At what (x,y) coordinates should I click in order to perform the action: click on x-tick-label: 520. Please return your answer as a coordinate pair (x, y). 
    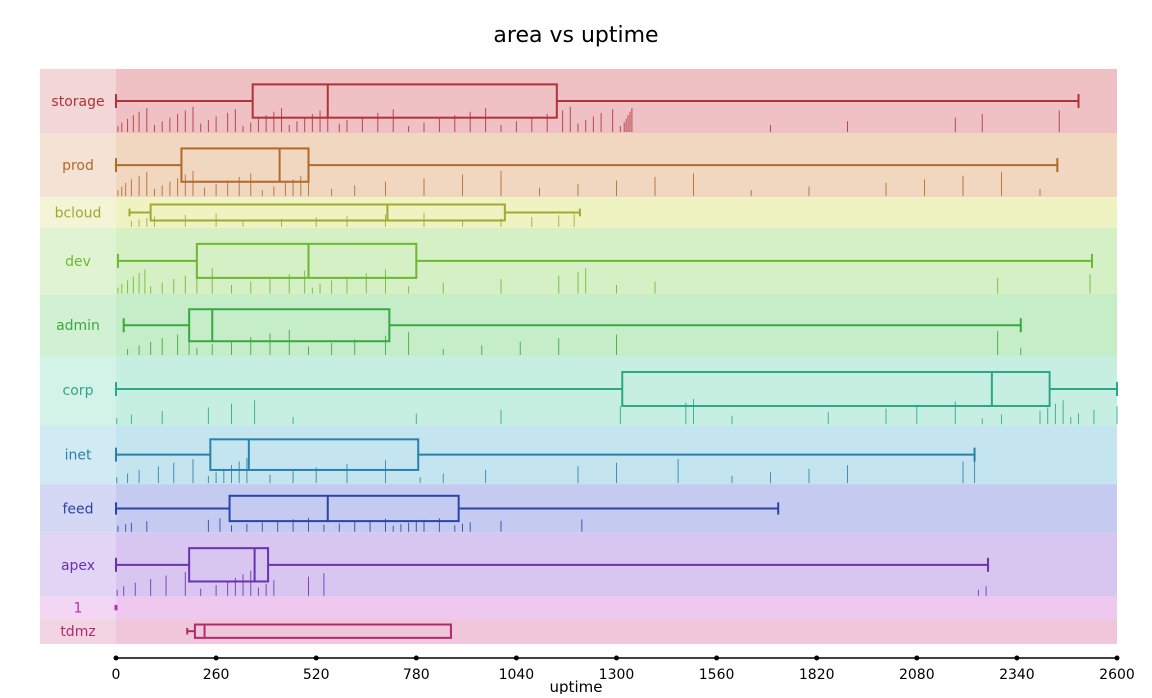
    Looking at the image, I should click on (316, 675).